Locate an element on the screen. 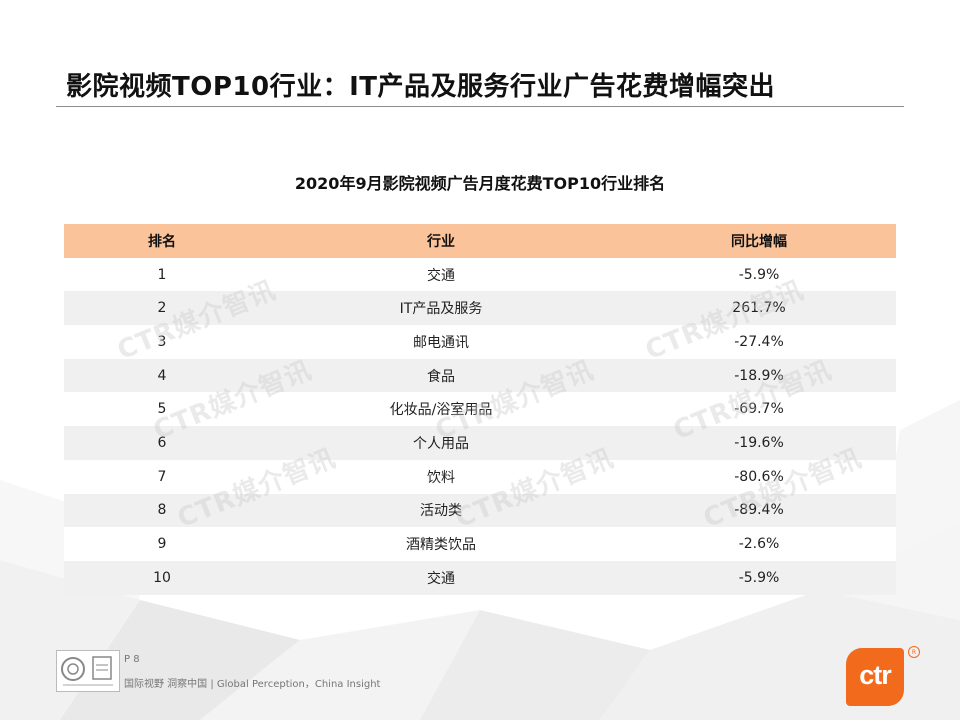  header-change: 同比增幅 is located at coordinates (759, 241).